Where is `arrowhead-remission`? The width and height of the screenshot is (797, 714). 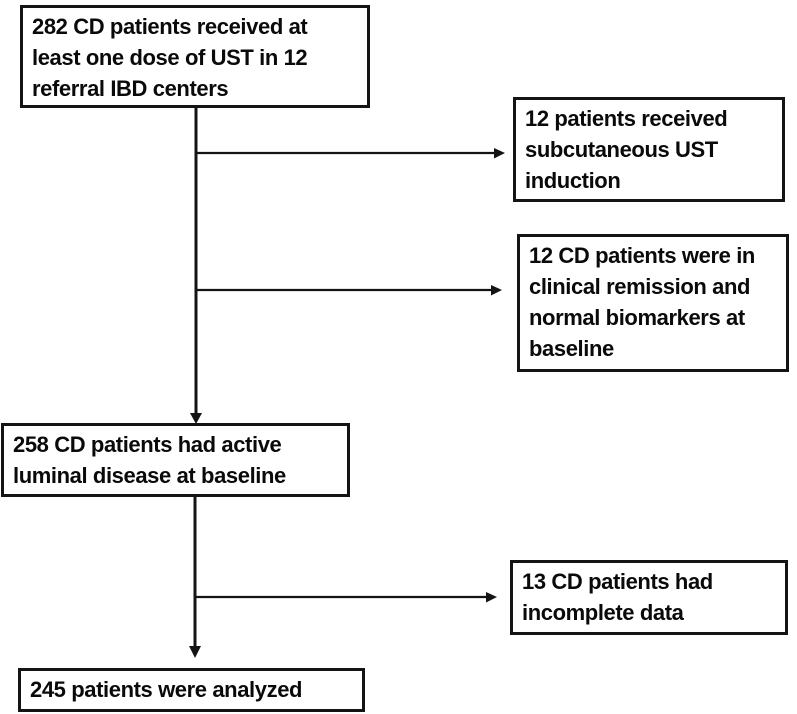 arrowhead-remission is located at coordinates (496, 290).